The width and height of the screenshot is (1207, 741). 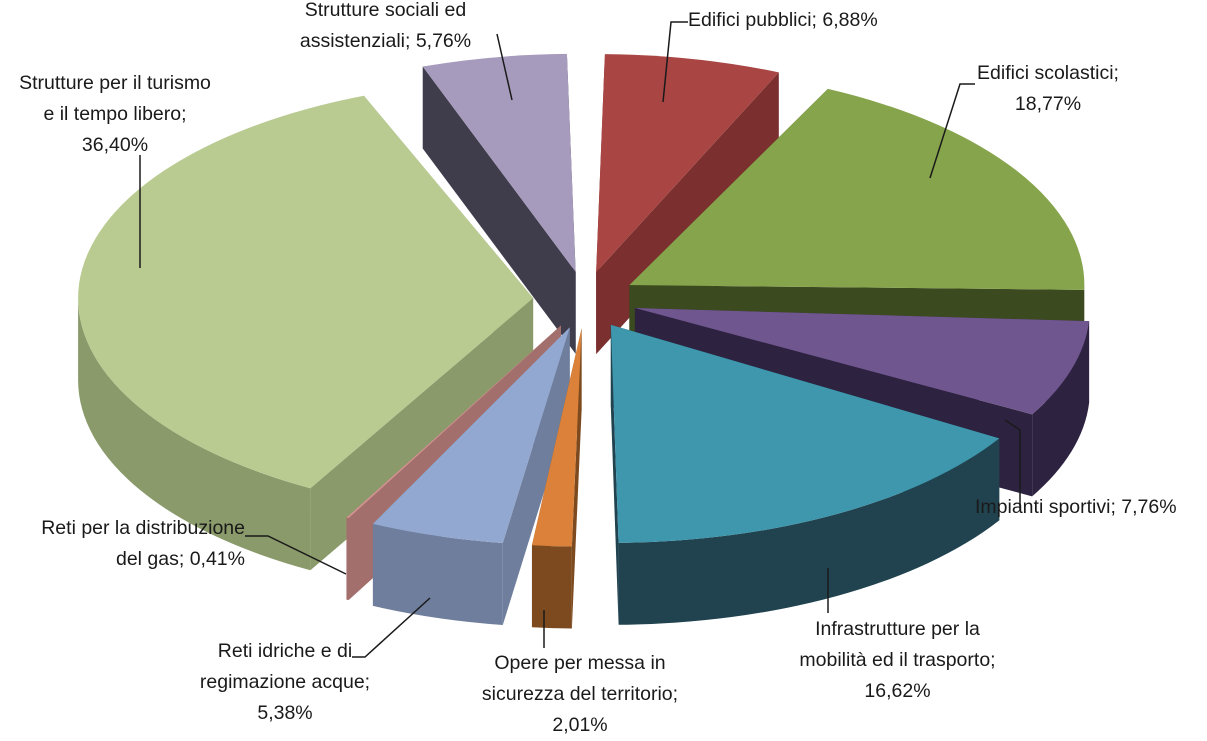 What do you see at coordinates (125, 544) in the screenshot?
I see `data-label-reti-gas: Reti per la distribuzione del gas; 0,41%` at bounding box center [125, 544].